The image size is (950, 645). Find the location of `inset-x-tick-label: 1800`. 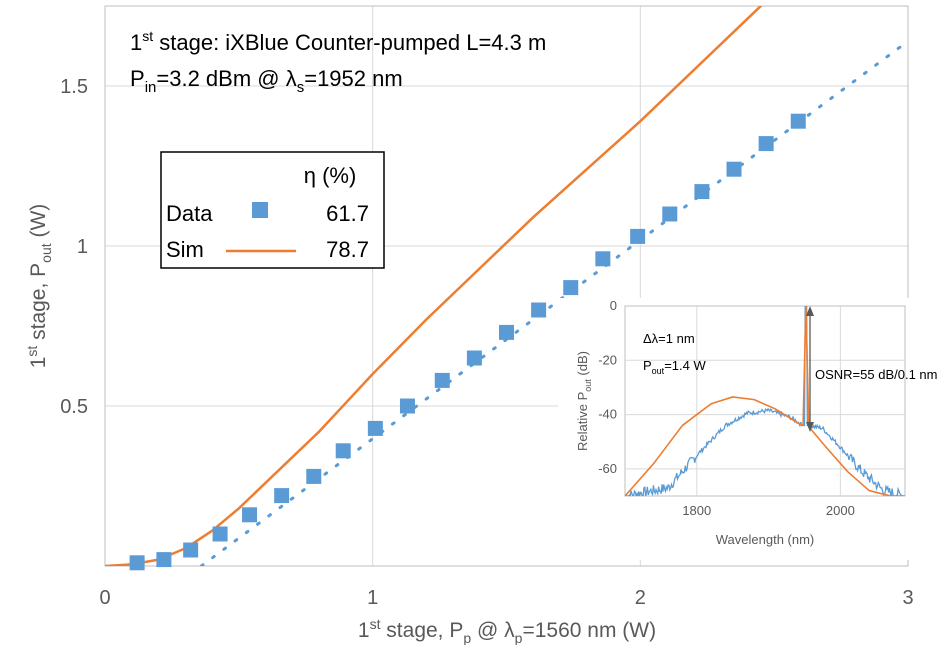

inset-x-tick-label: 1800 is located at coordinates (696, 510).